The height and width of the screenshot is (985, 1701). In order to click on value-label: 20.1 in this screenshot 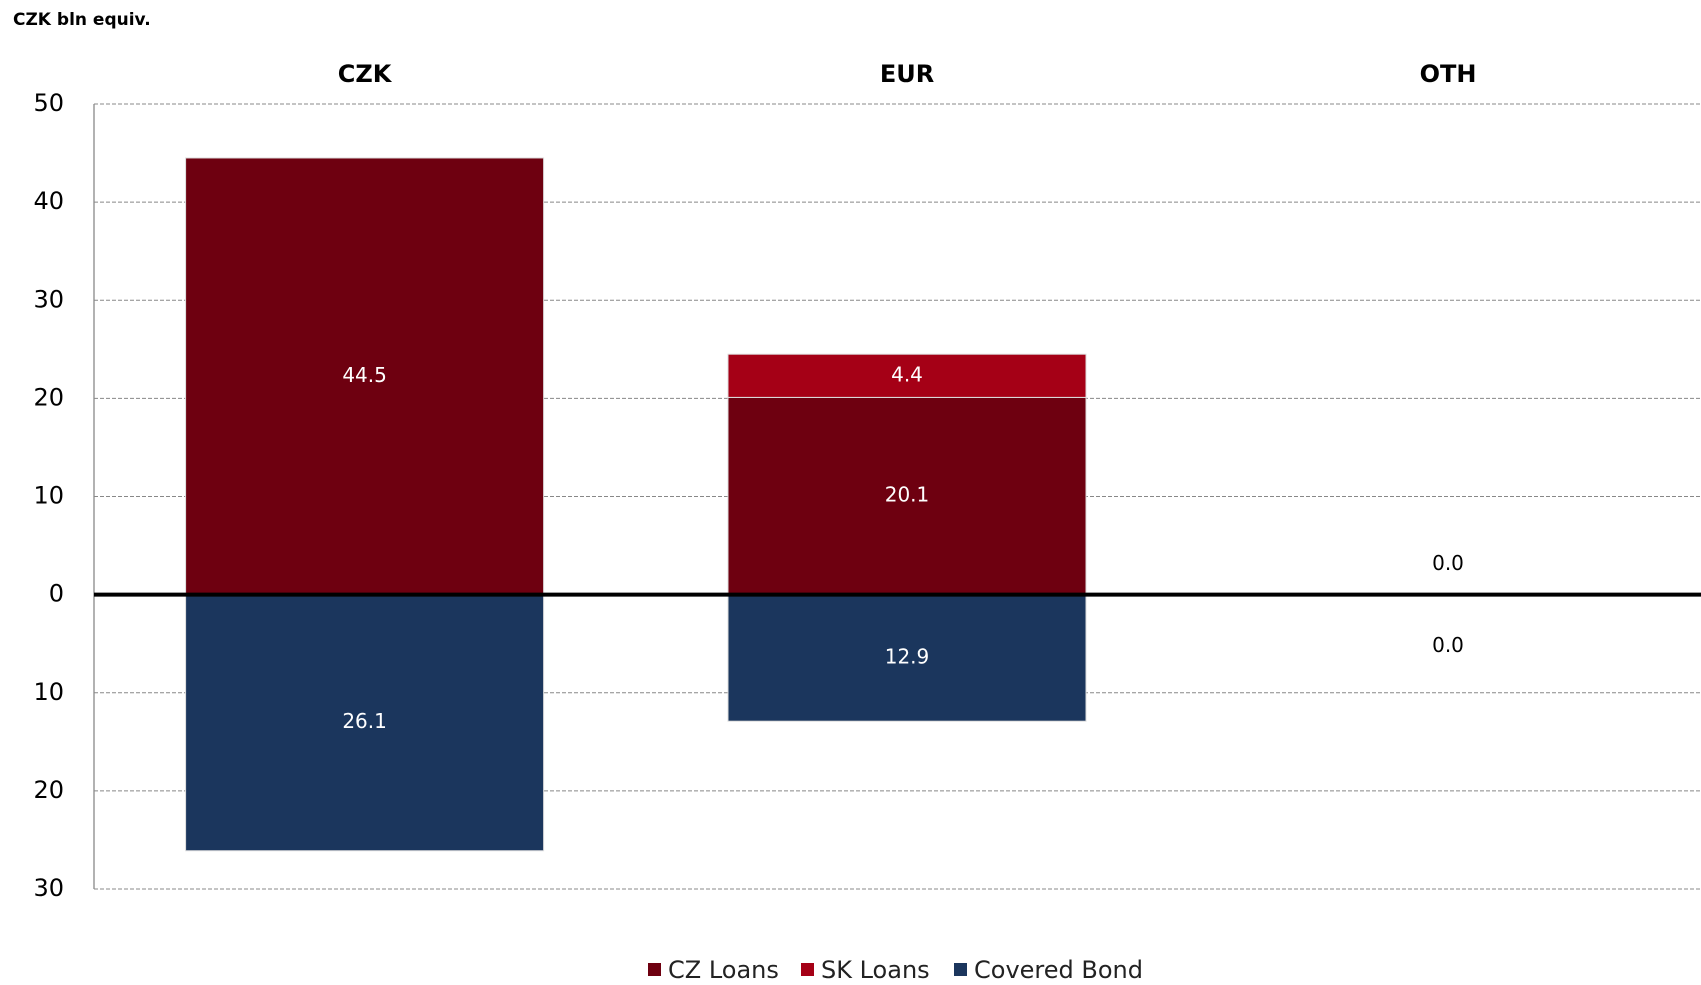, I will do `click(907, 495)`.